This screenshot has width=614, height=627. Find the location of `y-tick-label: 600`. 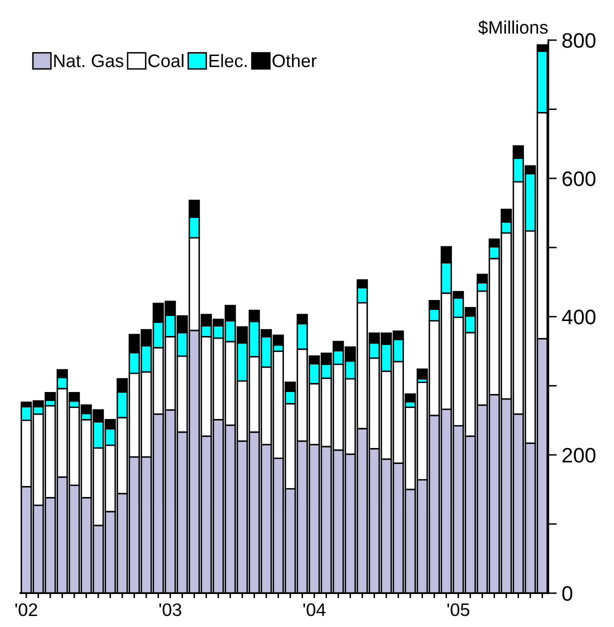

y-tick-label: 600 is located at coordinates (579, 178).